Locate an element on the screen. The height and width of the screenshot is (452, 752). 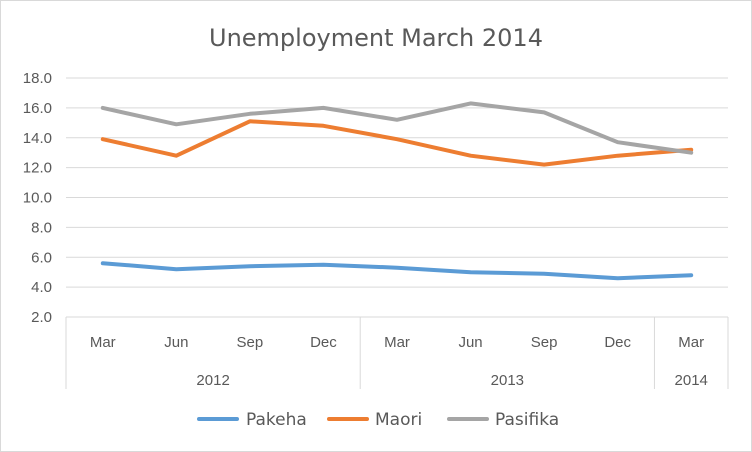
legend-item-maori: Maori is located at coordinates (374, 420).